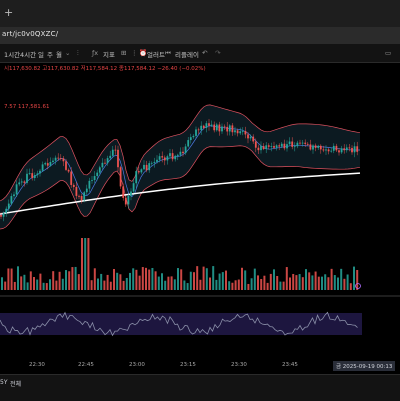  I want to click on range-all-button: 전체, so click(16, 384).